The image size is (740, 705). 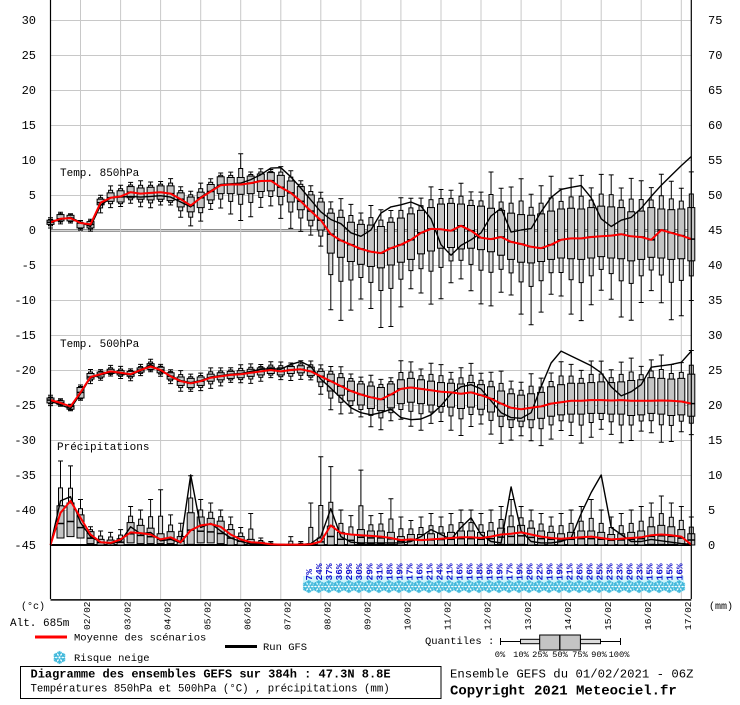 I want to click on svg-text: 20, so click(x=29, y=91).